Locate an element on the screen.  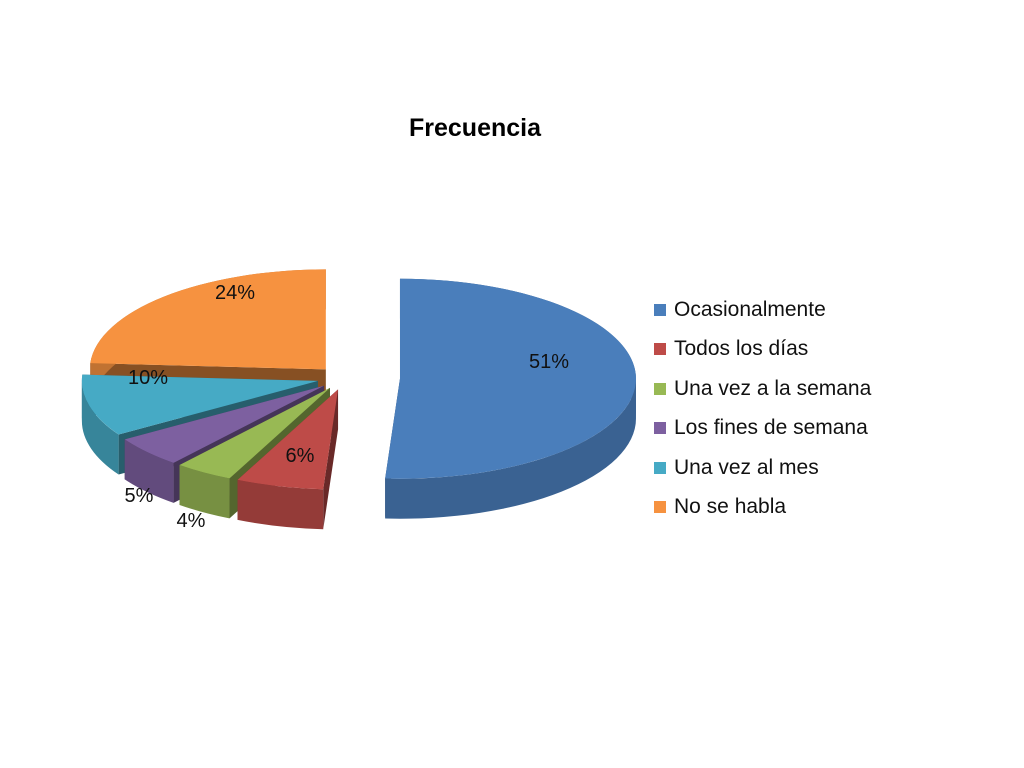
legend-item-no-se-habla: No se habla is located at coordinates (762, 508).